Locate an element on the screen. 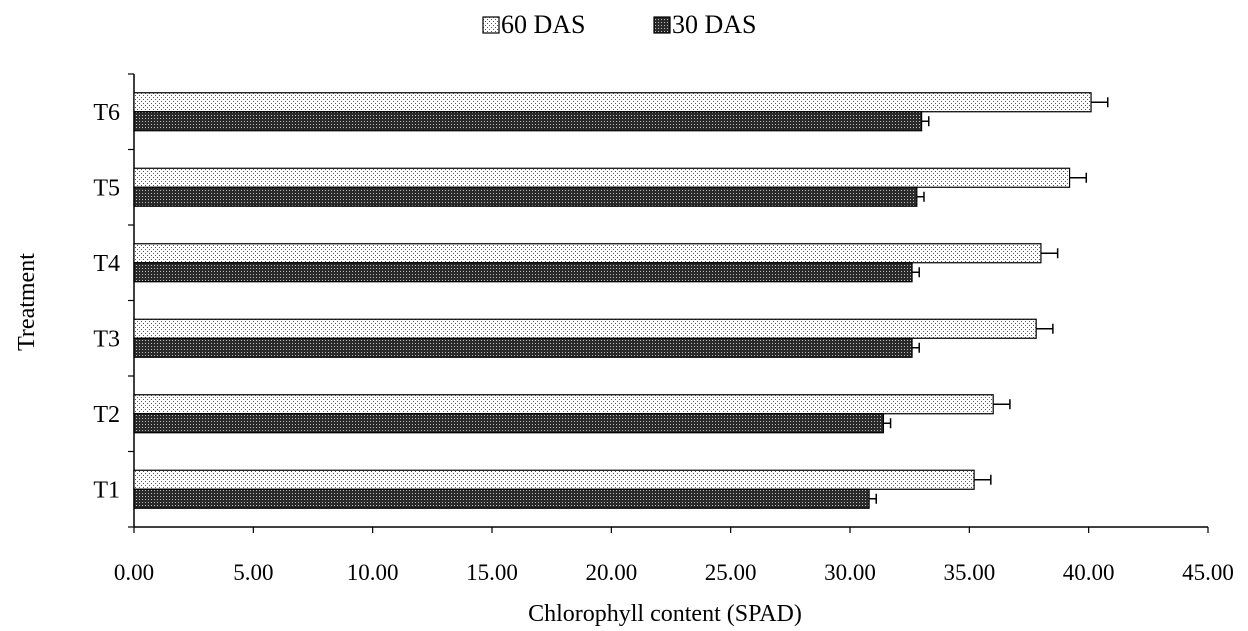 Image resolution: width=1248 pixels, height=631 pixels. x-tick-label: 15.00 is located at coordinates (492, 572).